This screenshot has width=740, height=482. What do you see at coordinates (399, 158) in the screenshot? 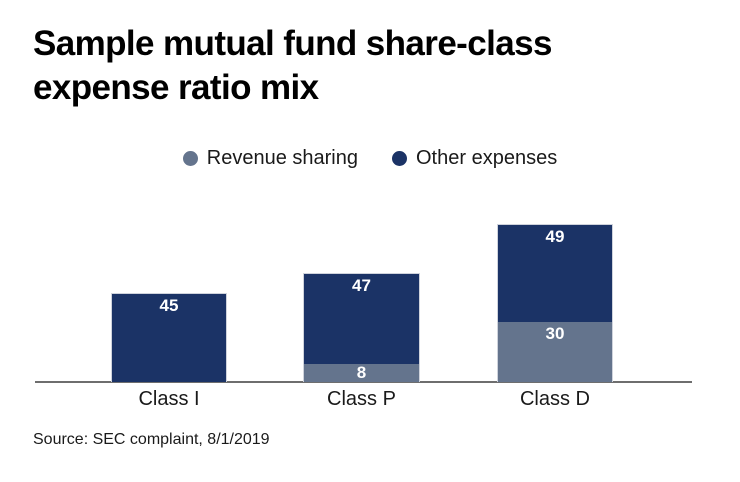
I see `legend-circle-dot-icon-other-expenses` at bounding box center [399, 158].